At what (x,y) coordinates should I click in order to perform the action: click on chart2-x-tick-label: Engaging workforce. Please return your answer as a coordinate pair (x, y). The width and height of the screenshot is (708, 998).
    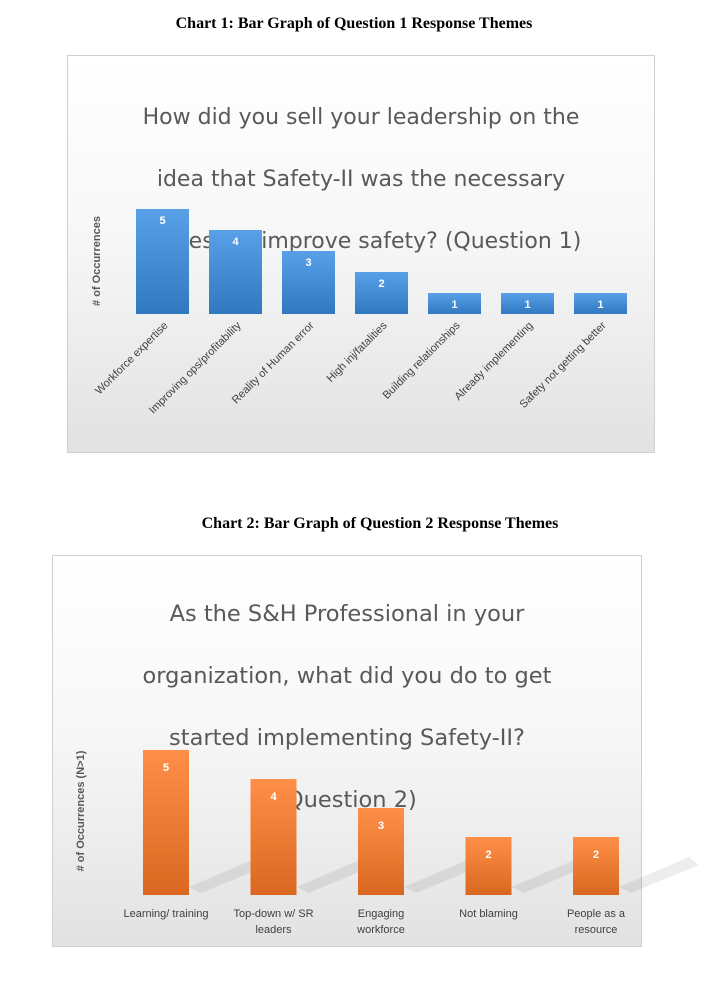
    Looking at the image, I should click on (380, 922).